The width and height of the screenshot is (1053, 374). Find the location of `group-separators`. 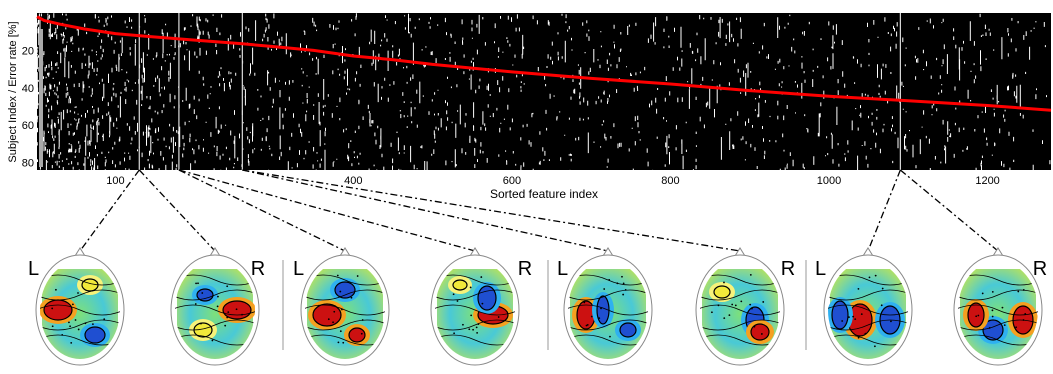

group-separators is located at coordinates (544, 305).